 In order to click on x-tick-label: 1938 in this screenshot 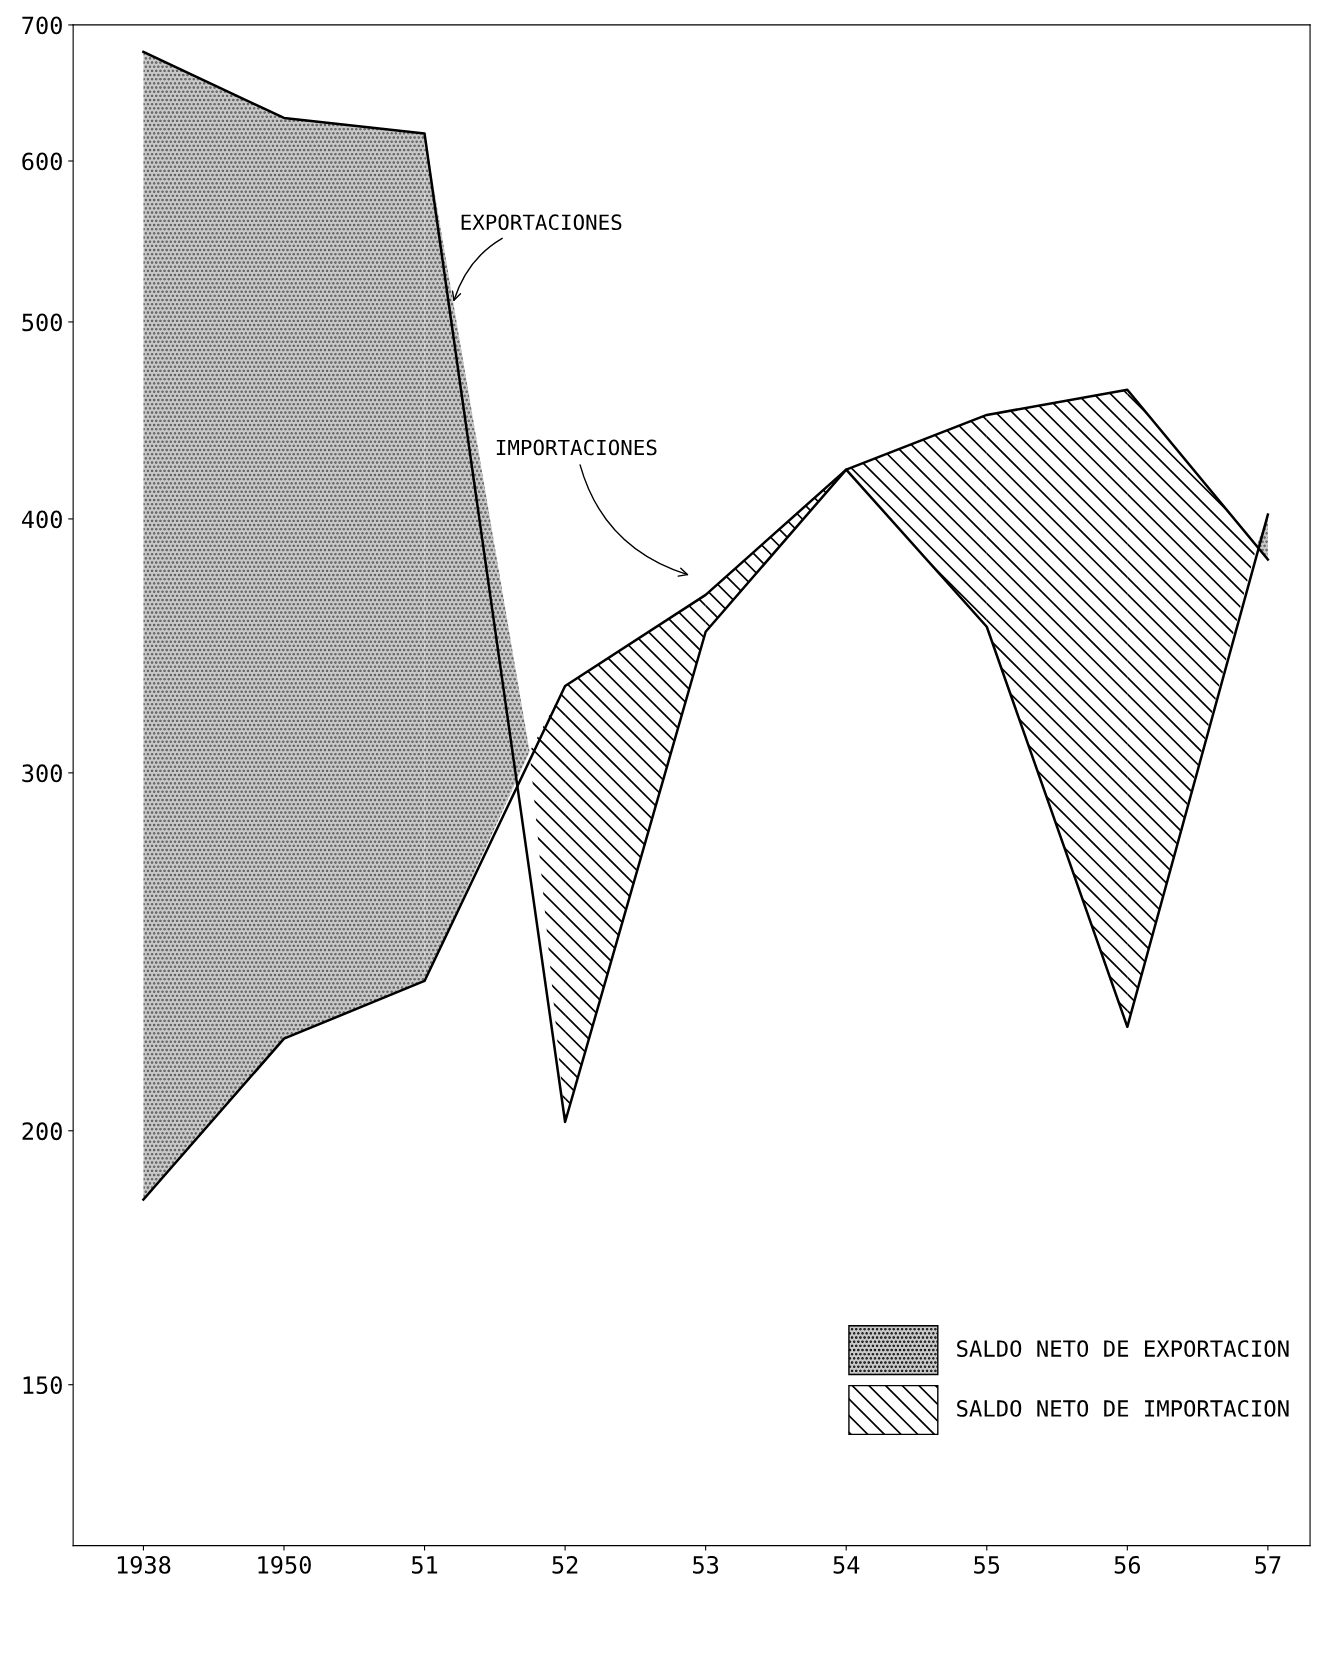, I will do `click(144, 1564)`.